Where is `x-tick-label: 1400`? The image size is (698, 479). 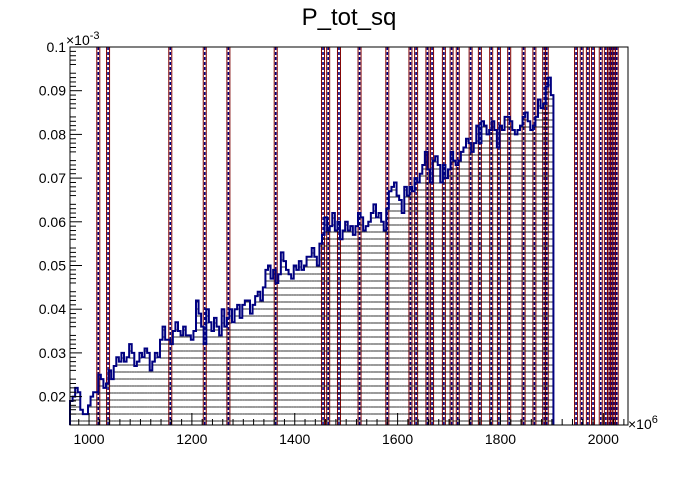 x-tick-label: 1400 is located at coordinates (294, 439).